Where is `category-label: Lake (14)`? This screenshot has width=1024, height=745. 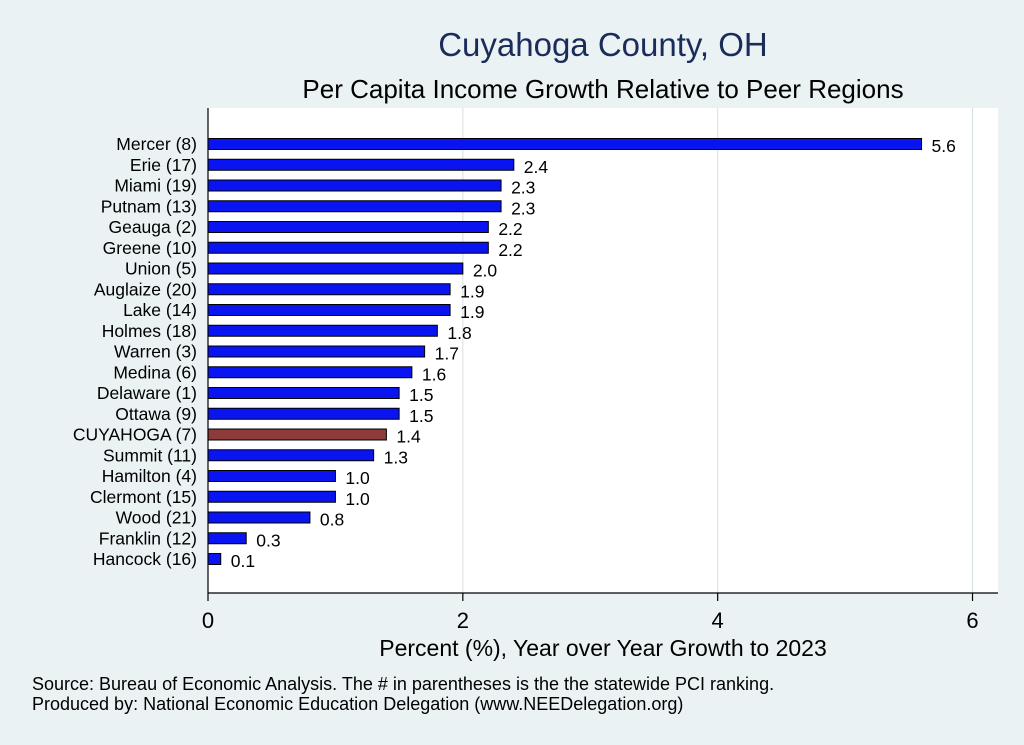
category-label: Lake (14) is located at coordinates (160, 310).